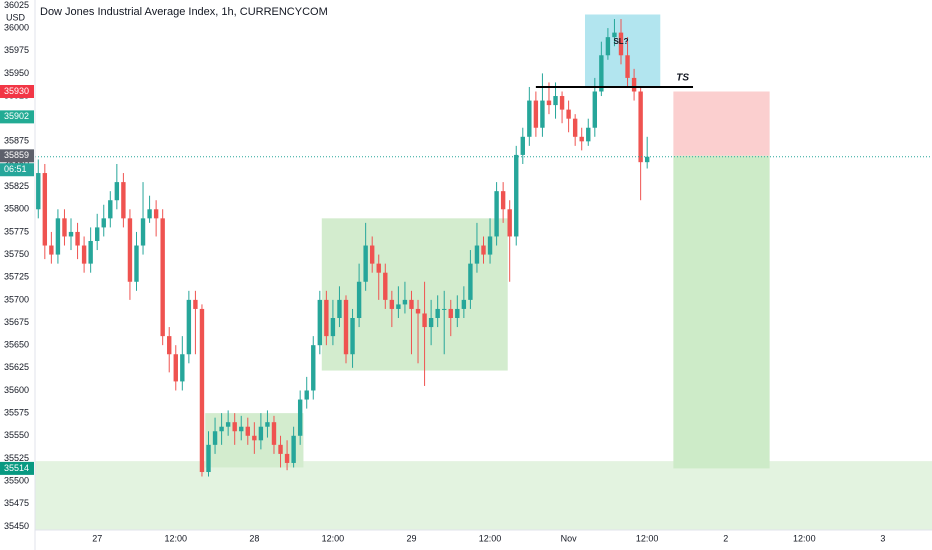 The image size is (932, 550). What do you see at coordinates (16, 367) in the screenshot?
I see `y-tick-label: 35625` at bounding box center [16, 367].